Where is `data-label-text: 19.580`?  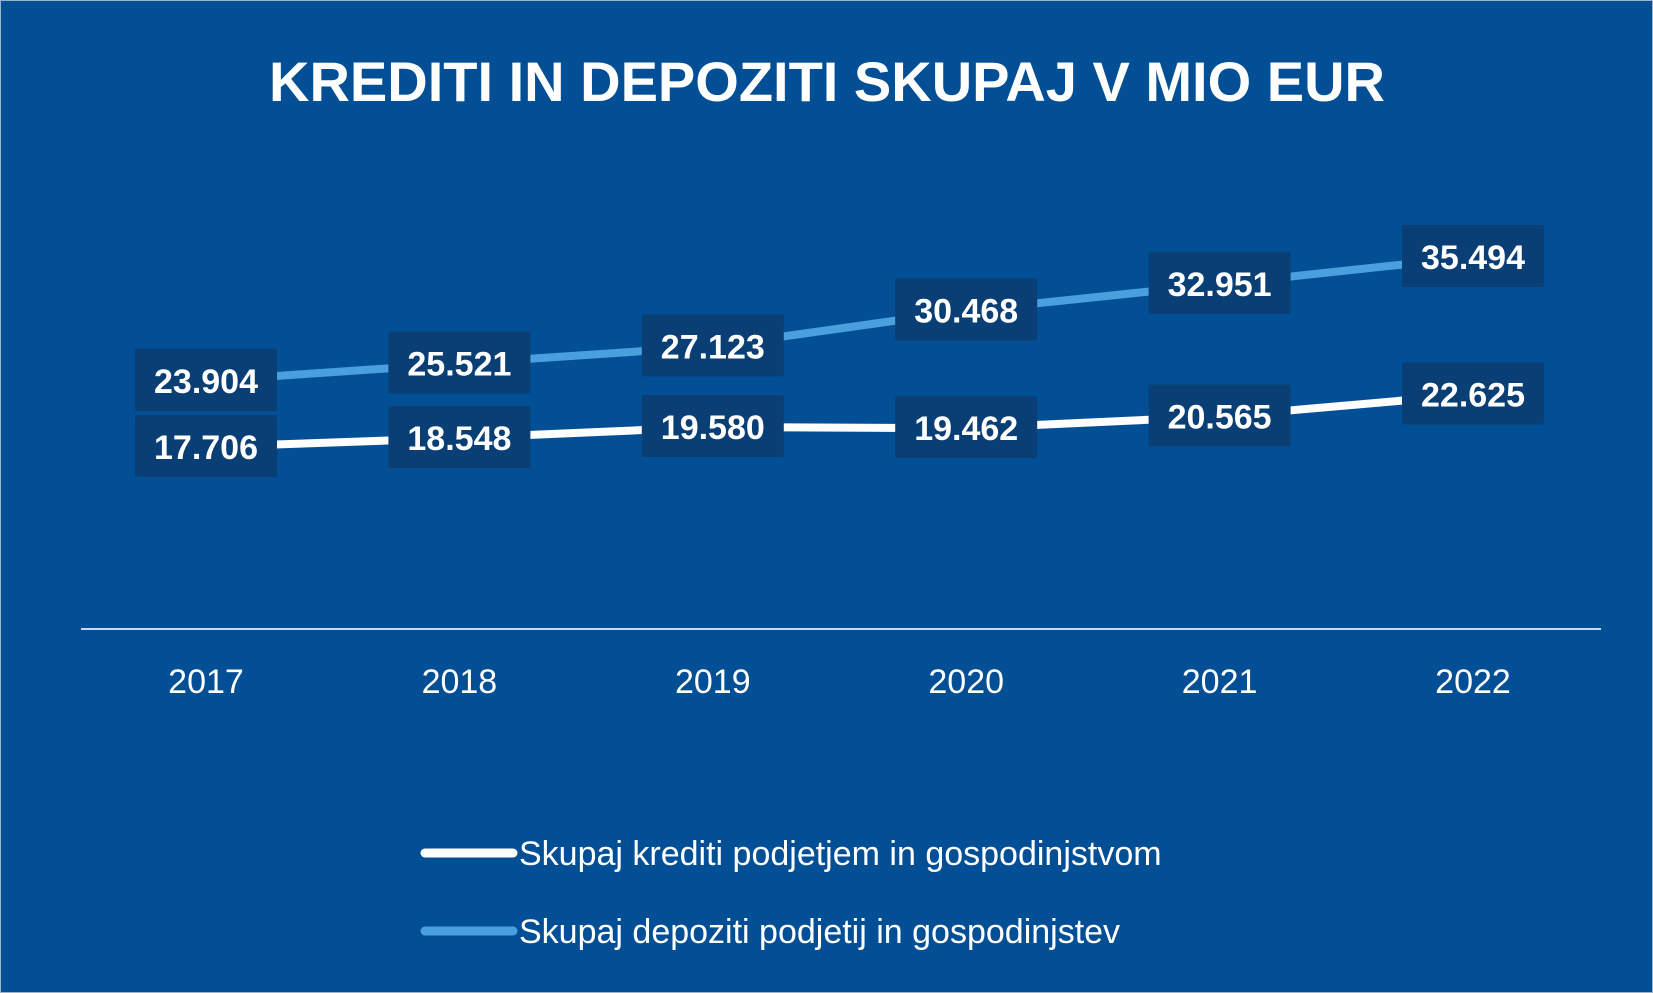
data-label-text: 19.580 is located at coordinates (713, 428).